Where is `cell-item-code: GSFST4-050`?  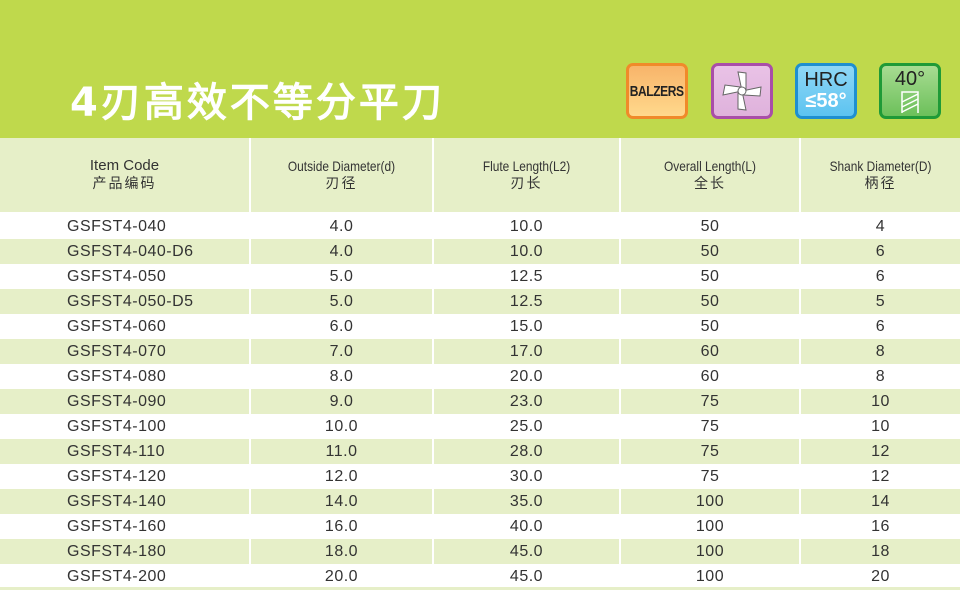 cell-item-code: GSFST4-050 is located at coordinates (125, 276).